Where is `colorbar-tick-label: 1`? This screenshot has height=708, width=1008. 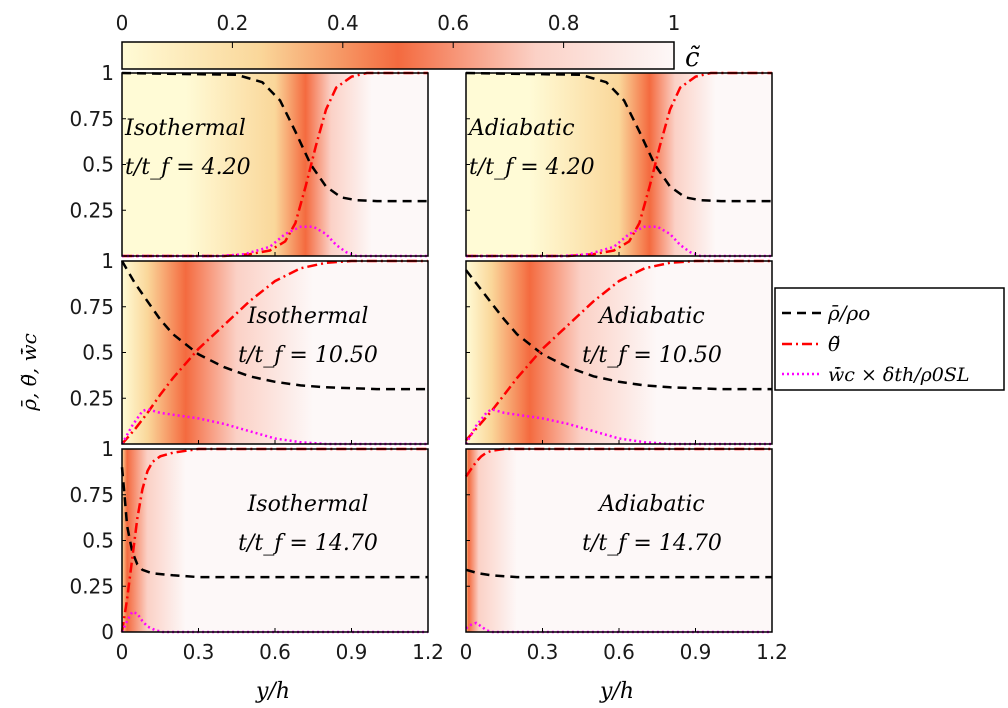
colorbar-tick-label: 1 is located at coordinates (674, 23).